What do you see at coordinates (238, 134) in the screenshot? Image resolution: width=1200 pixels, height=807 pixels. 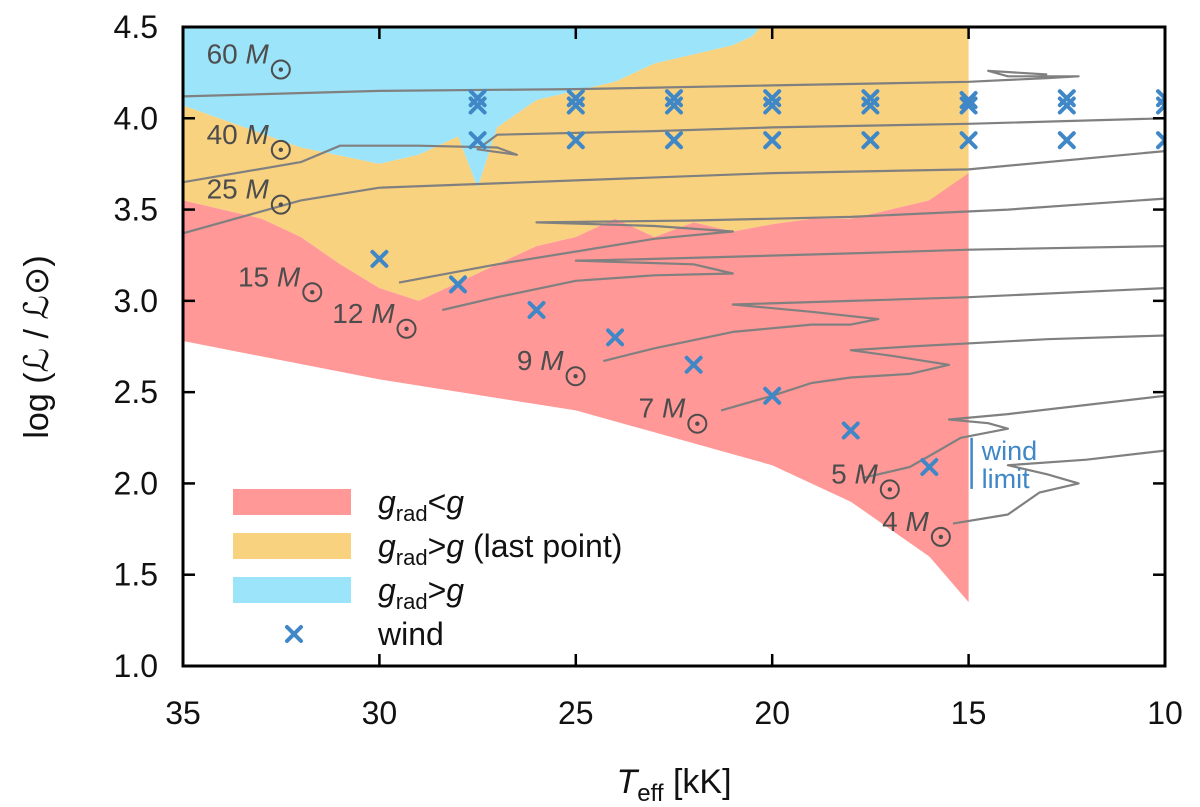 I see `svg-text: 40 M` at bounding box center [238, 134].